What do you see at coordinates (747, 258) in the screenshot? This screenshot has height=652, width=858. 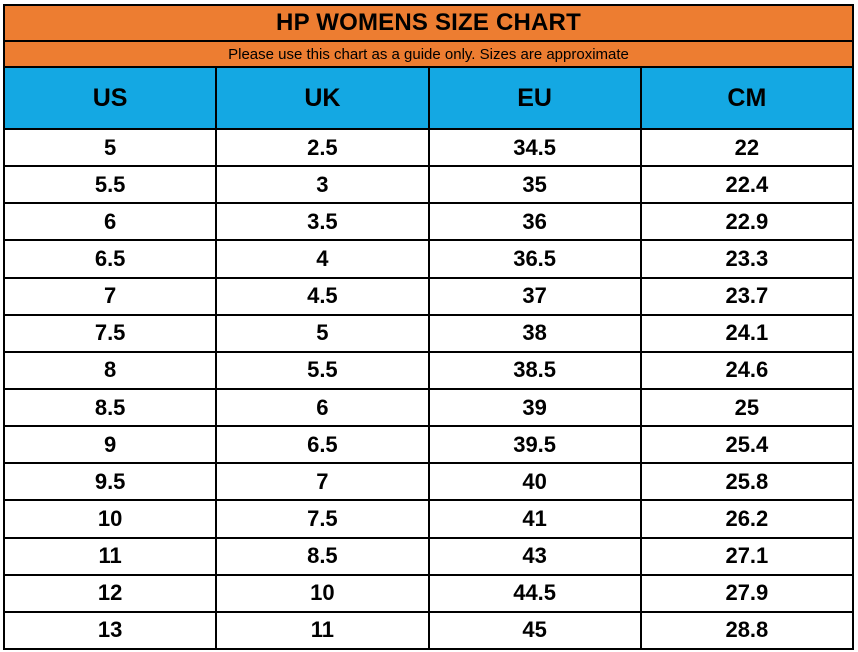 I see `cell-cm: 23.3` at bounding box center [747, 258].